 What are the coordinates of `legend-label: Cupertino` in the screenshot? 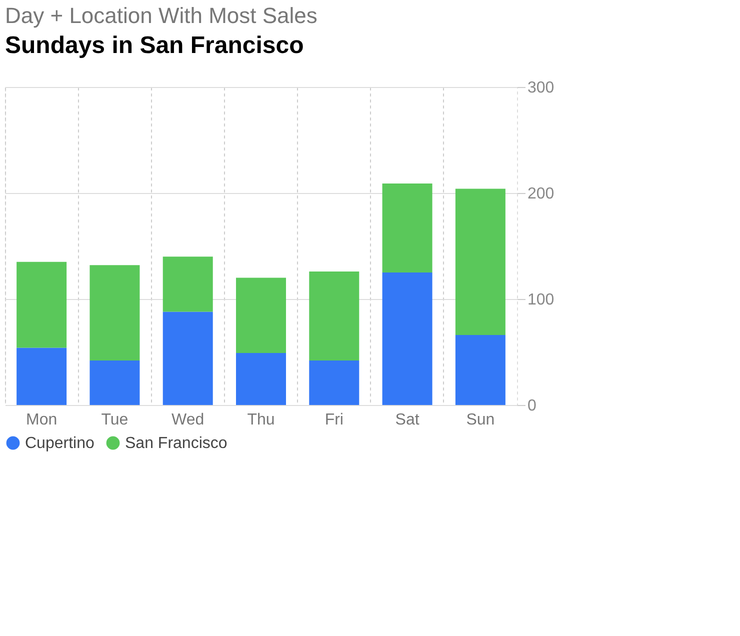 It's located at (59, 443).